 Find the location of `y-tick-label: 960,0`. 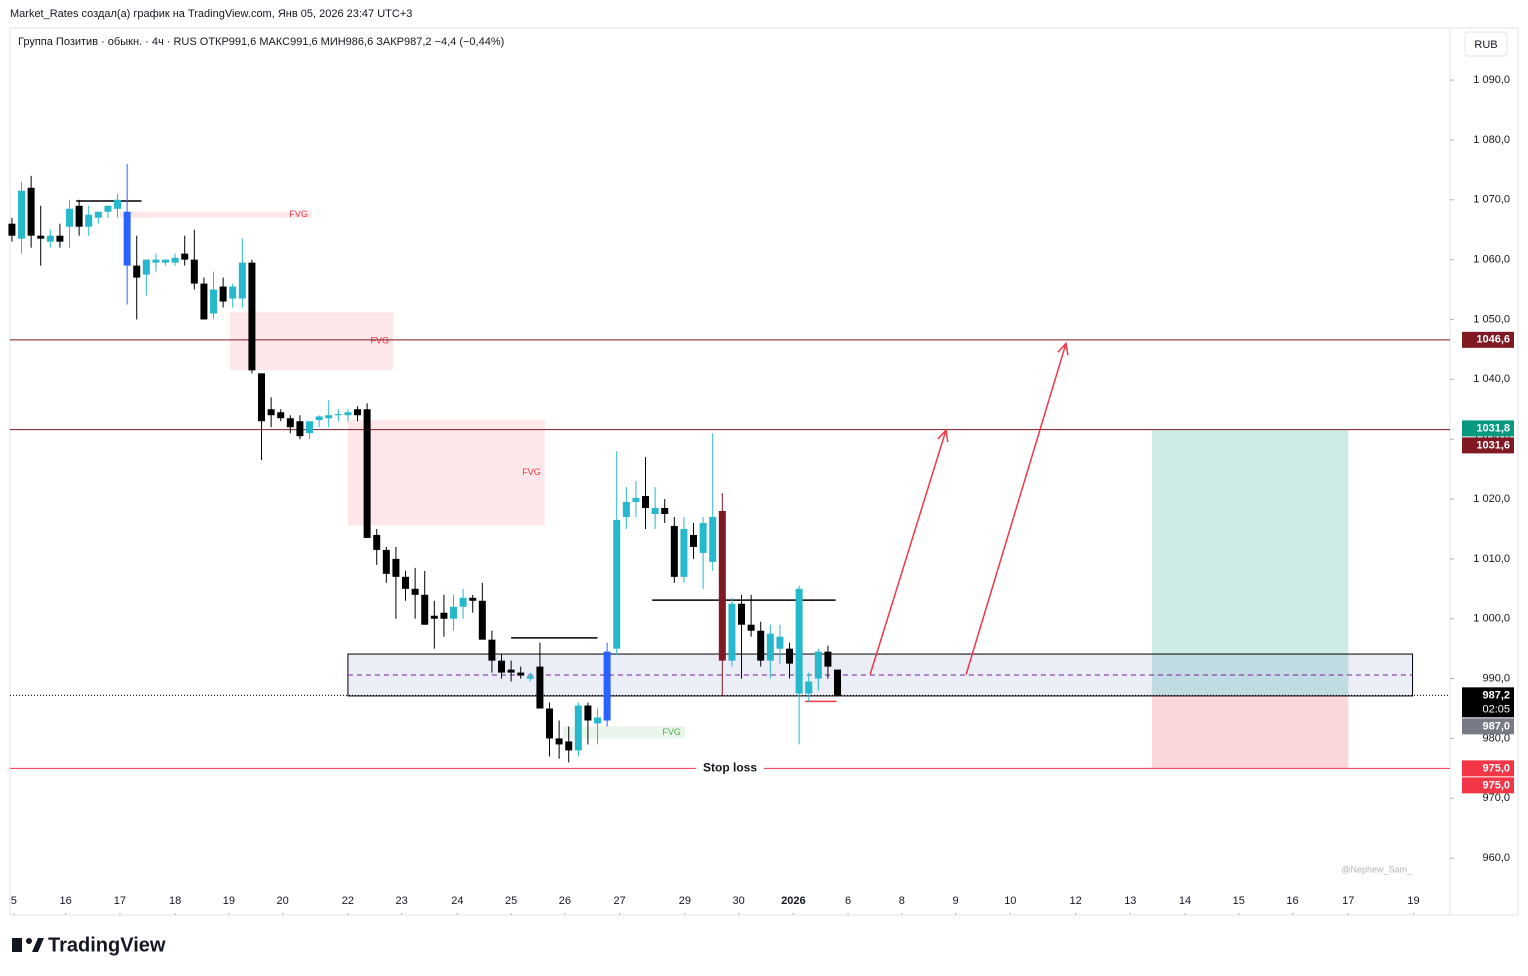

y-tick-label: 960,0 is located at coordinates (1496, 858).